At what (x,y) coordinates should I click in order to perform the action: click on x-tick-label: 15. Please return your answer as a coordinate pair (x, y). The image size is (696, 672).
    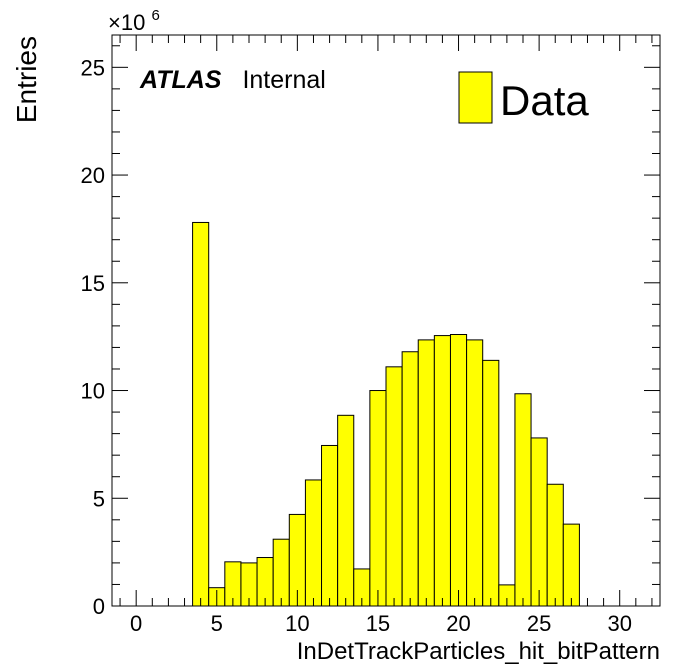
    Looking at the image, I should click on (378, 623).